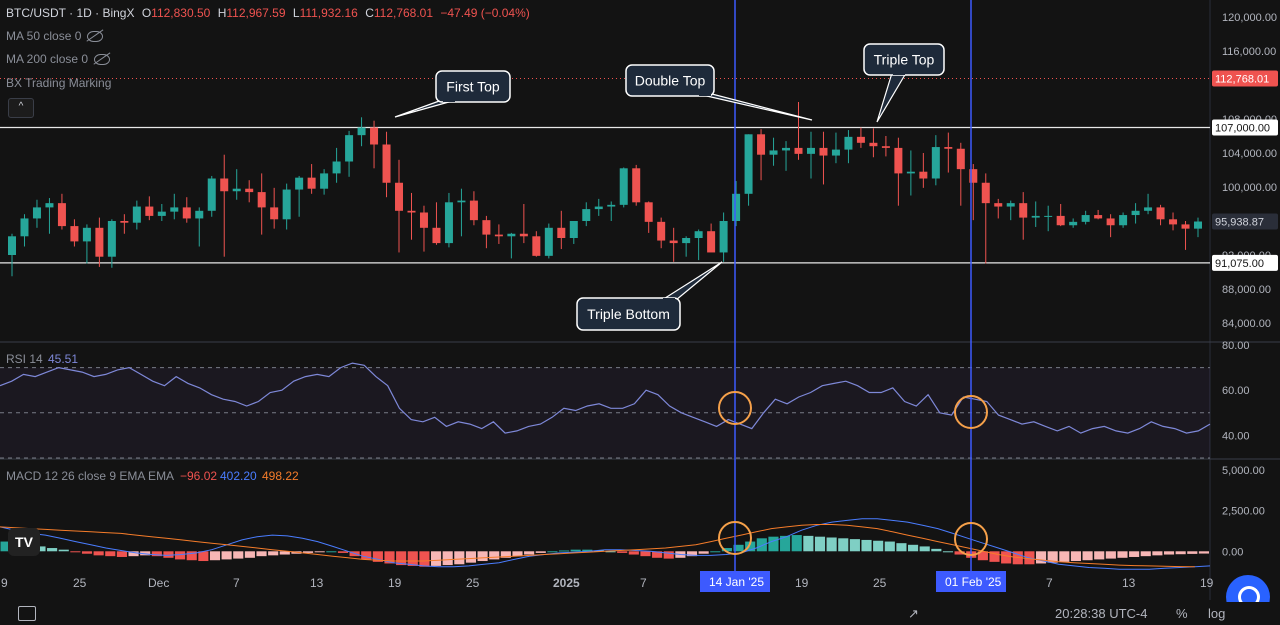 This screenshot has height=625, width=1280. I want to click on time-axis-tick: 25, so click(80, 583).